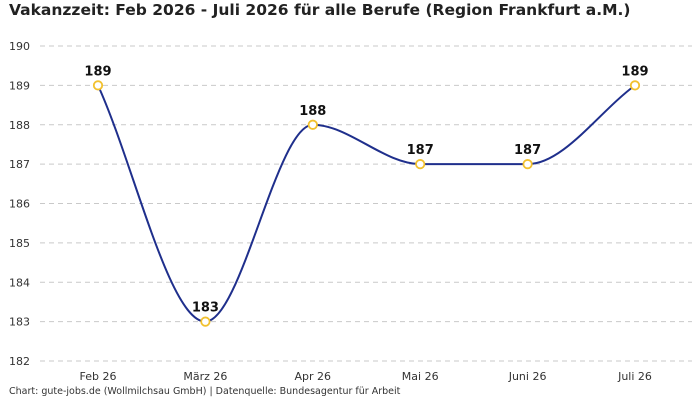  I want to click on y-tick-label: 184, so click(19, 282).